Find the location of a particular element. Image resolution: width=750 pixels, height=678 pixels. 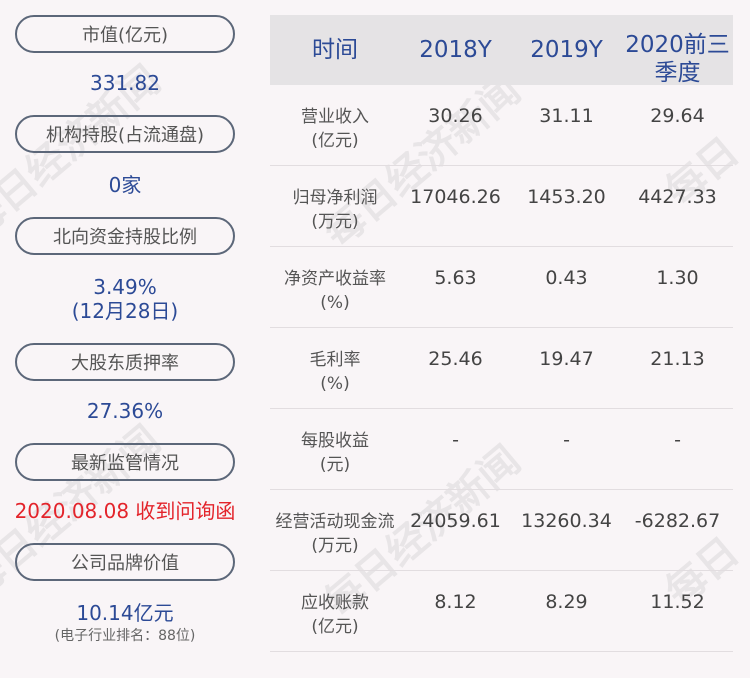

northbound-date: (12月28日) is located at coordinates (125, 311).